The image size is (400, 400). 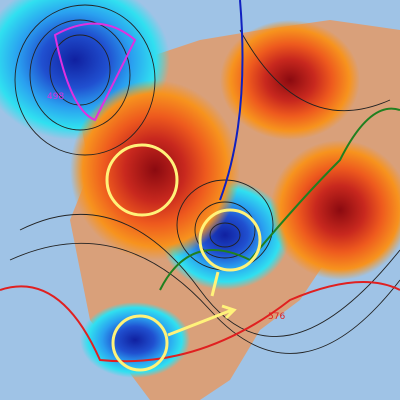 What do you see at coordinates (231, 100) in the screenshot?
I see `blue-contour` at bounding box center [231, 100].